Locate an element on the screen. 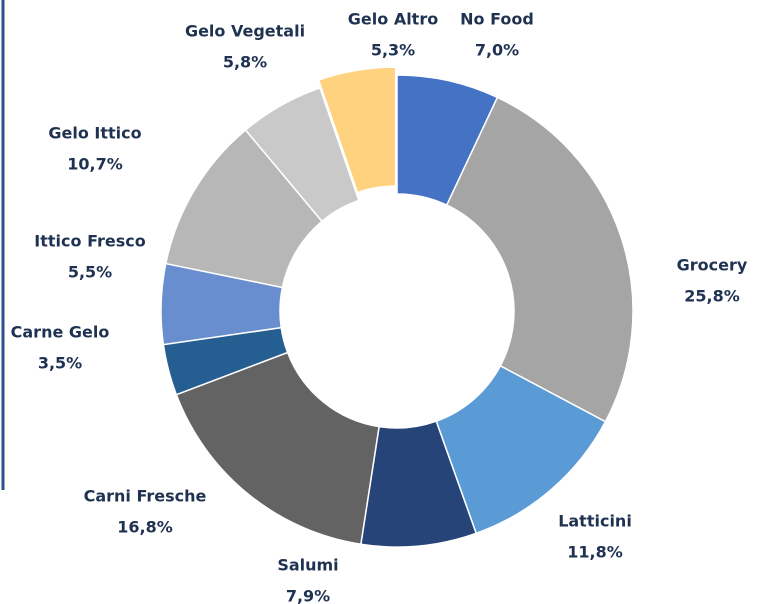  value-label: 5,8% is located at coordinates (245, 62).